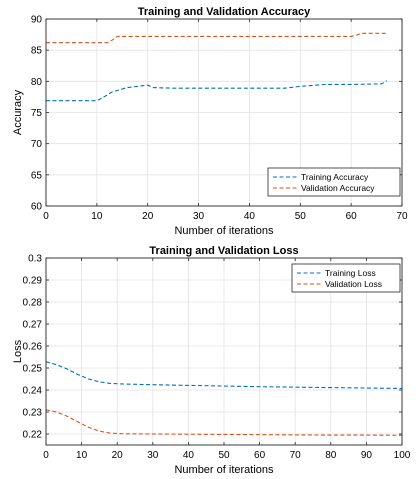 The height and width of the screenshot is (479, 419). What do you see at coordinates (331, 455) in the screenshot?
I see `x-tick-label: 80` at bounding box center [331, 455].